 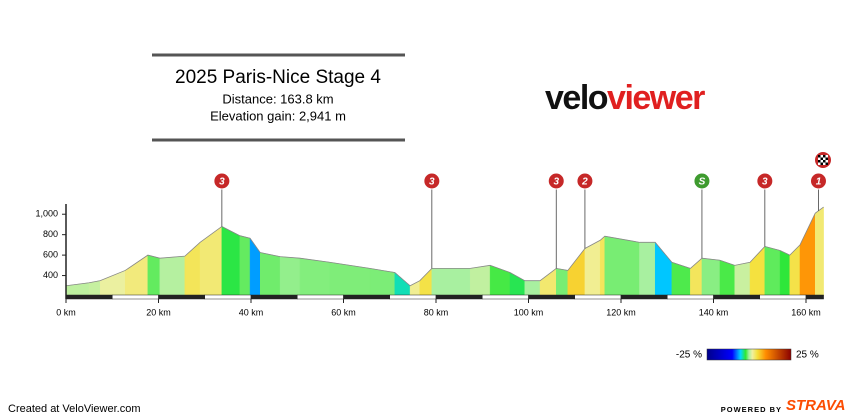 What do you see at coordinates (529, 312) in the screenshot?
I see `x-tick-label: 100 km` at bounding box center [529, 312].